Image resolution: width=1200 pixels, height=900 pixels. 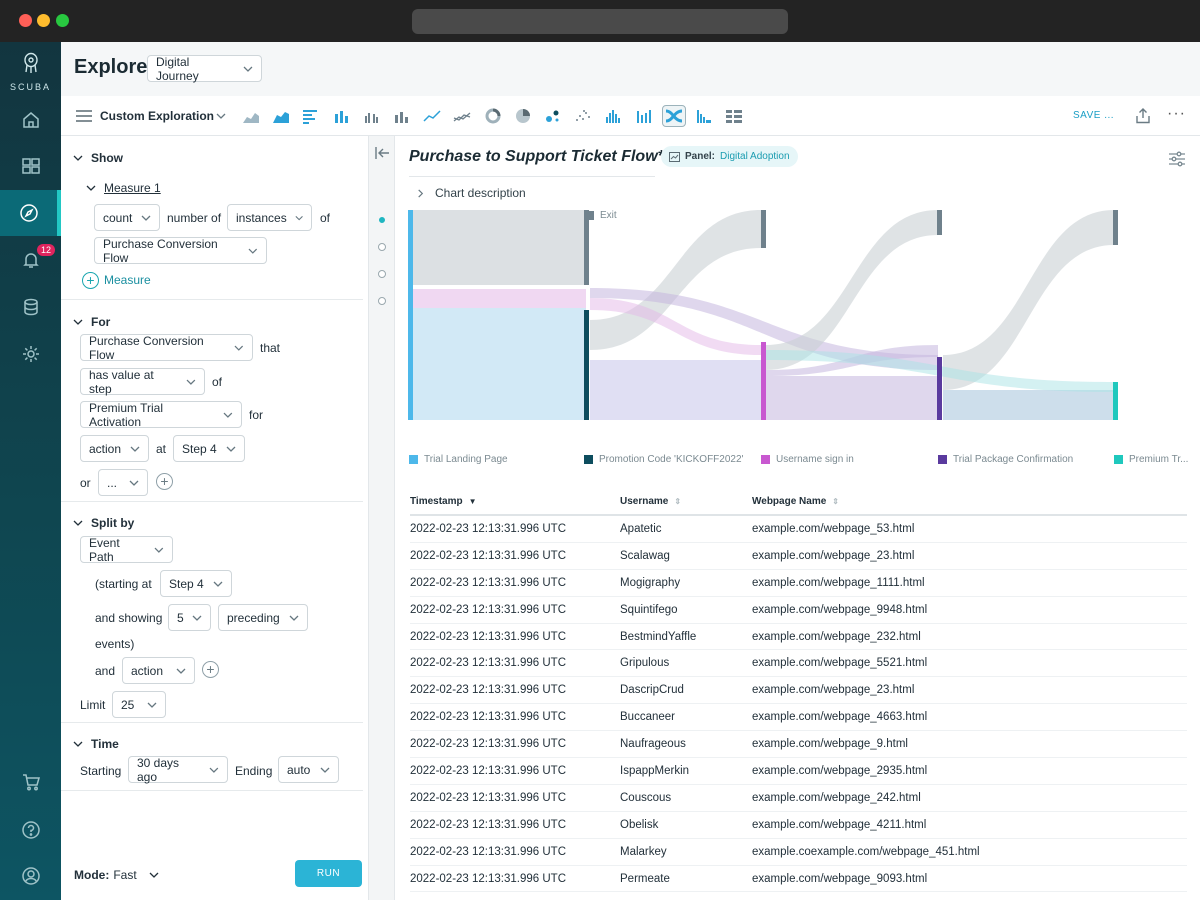 What do you see at coordinates (30, 72) in the screenshot?
I see `scuba-logo: SCUBA` at bounding box center [30, 72].